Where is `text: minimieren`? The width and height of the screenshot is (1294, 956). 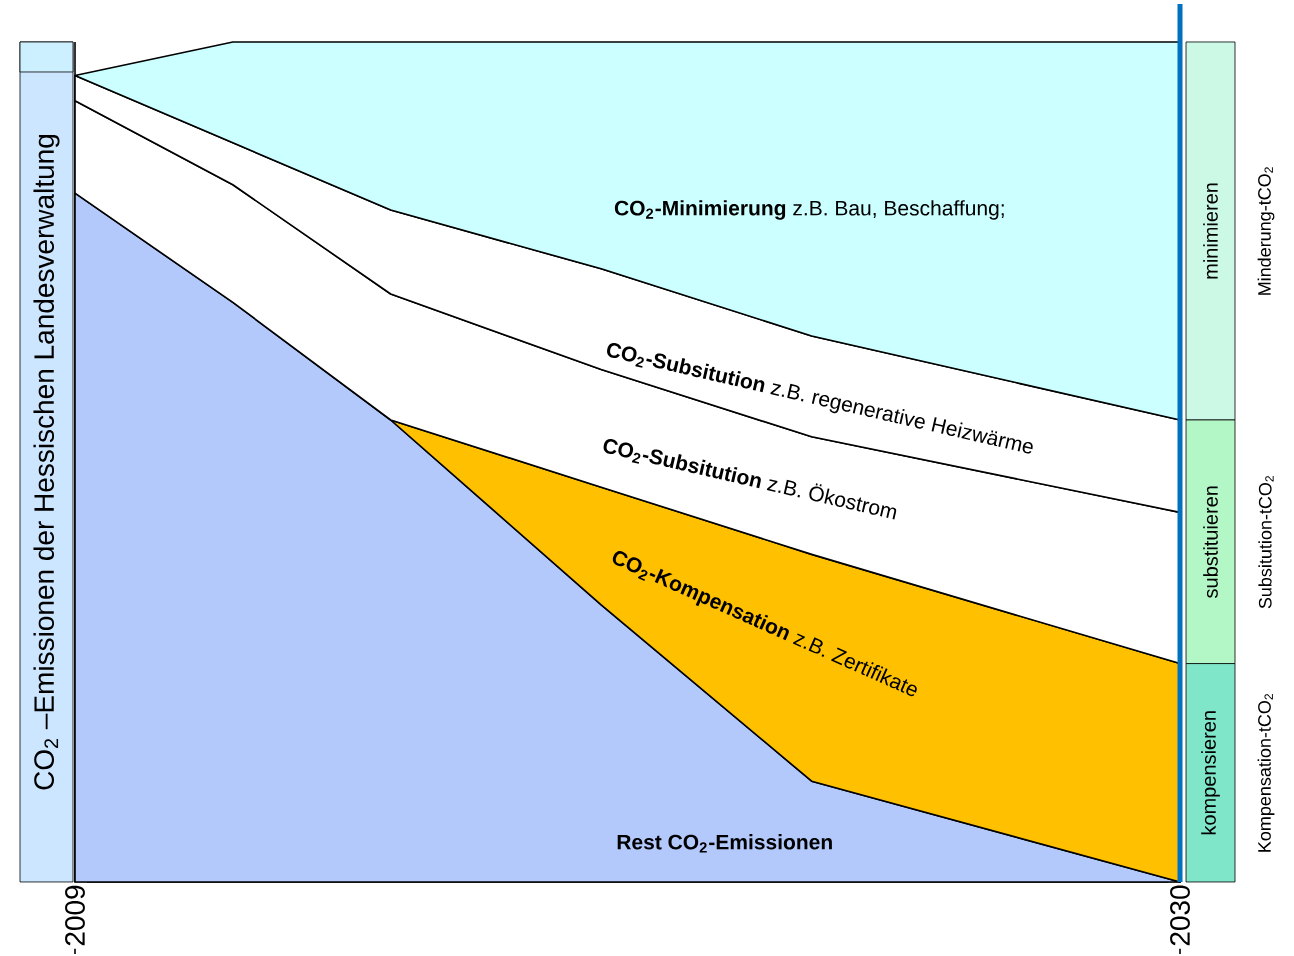
text: minimieren is located at coordinates (1210, 231).